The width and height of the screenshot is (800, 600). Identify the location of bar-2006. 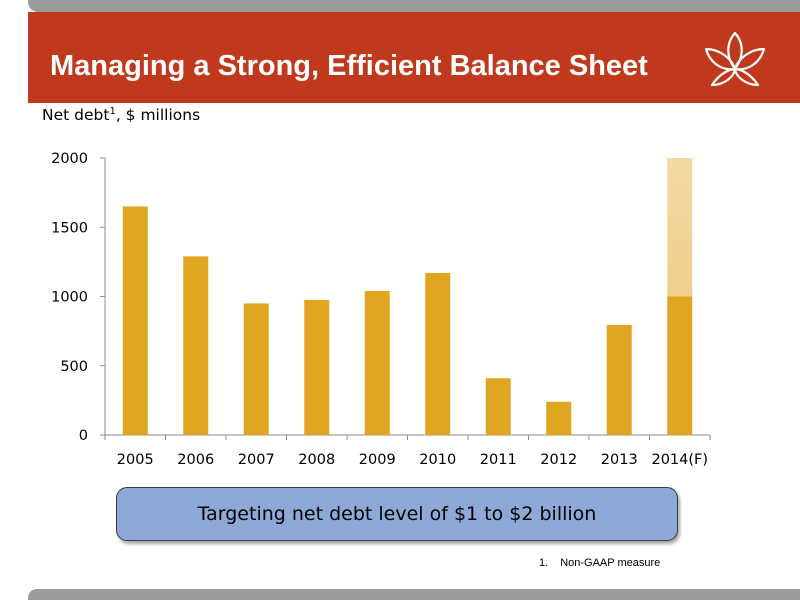
(196, 345).